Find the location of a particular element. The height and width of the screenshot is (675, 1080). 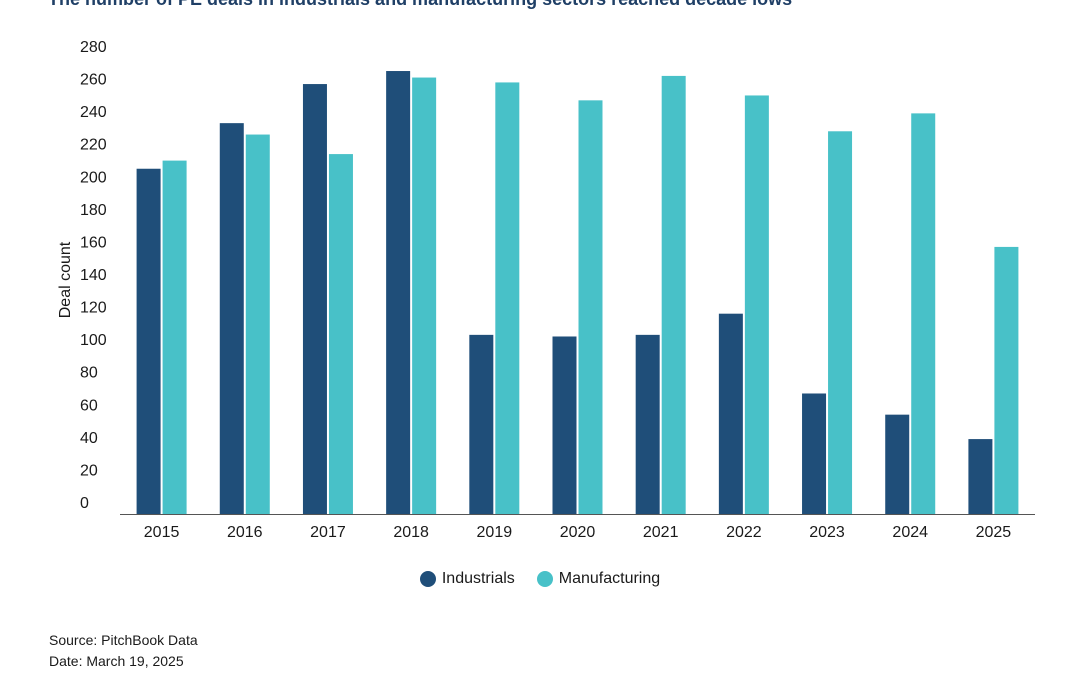

y-tick-label: 240 is located at coordinates (93, 112).